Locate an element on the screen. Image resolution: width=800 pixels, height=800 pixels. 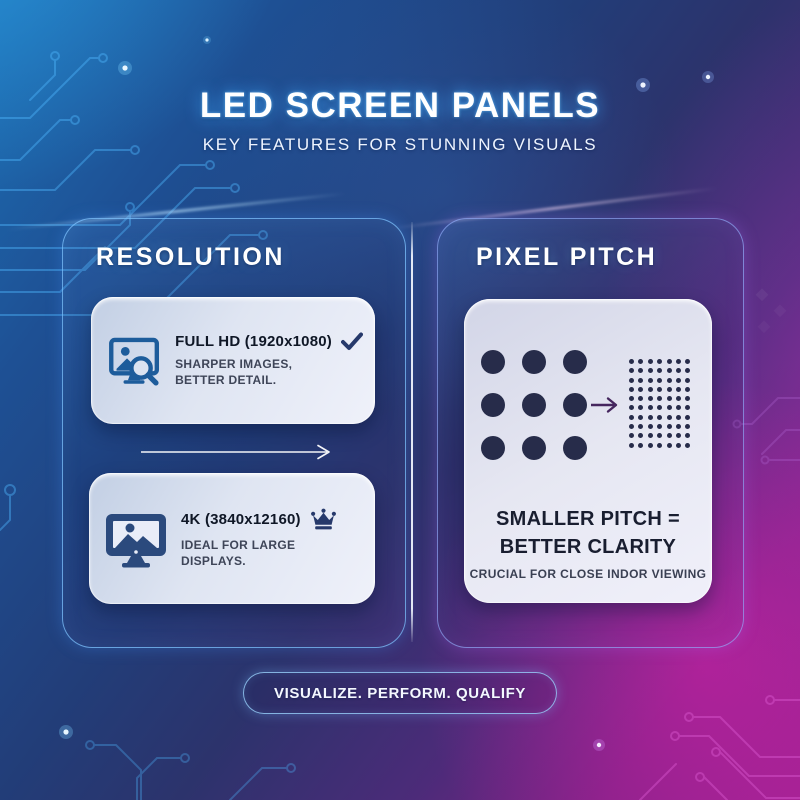
check-icon is located at coordinates (352, 341).